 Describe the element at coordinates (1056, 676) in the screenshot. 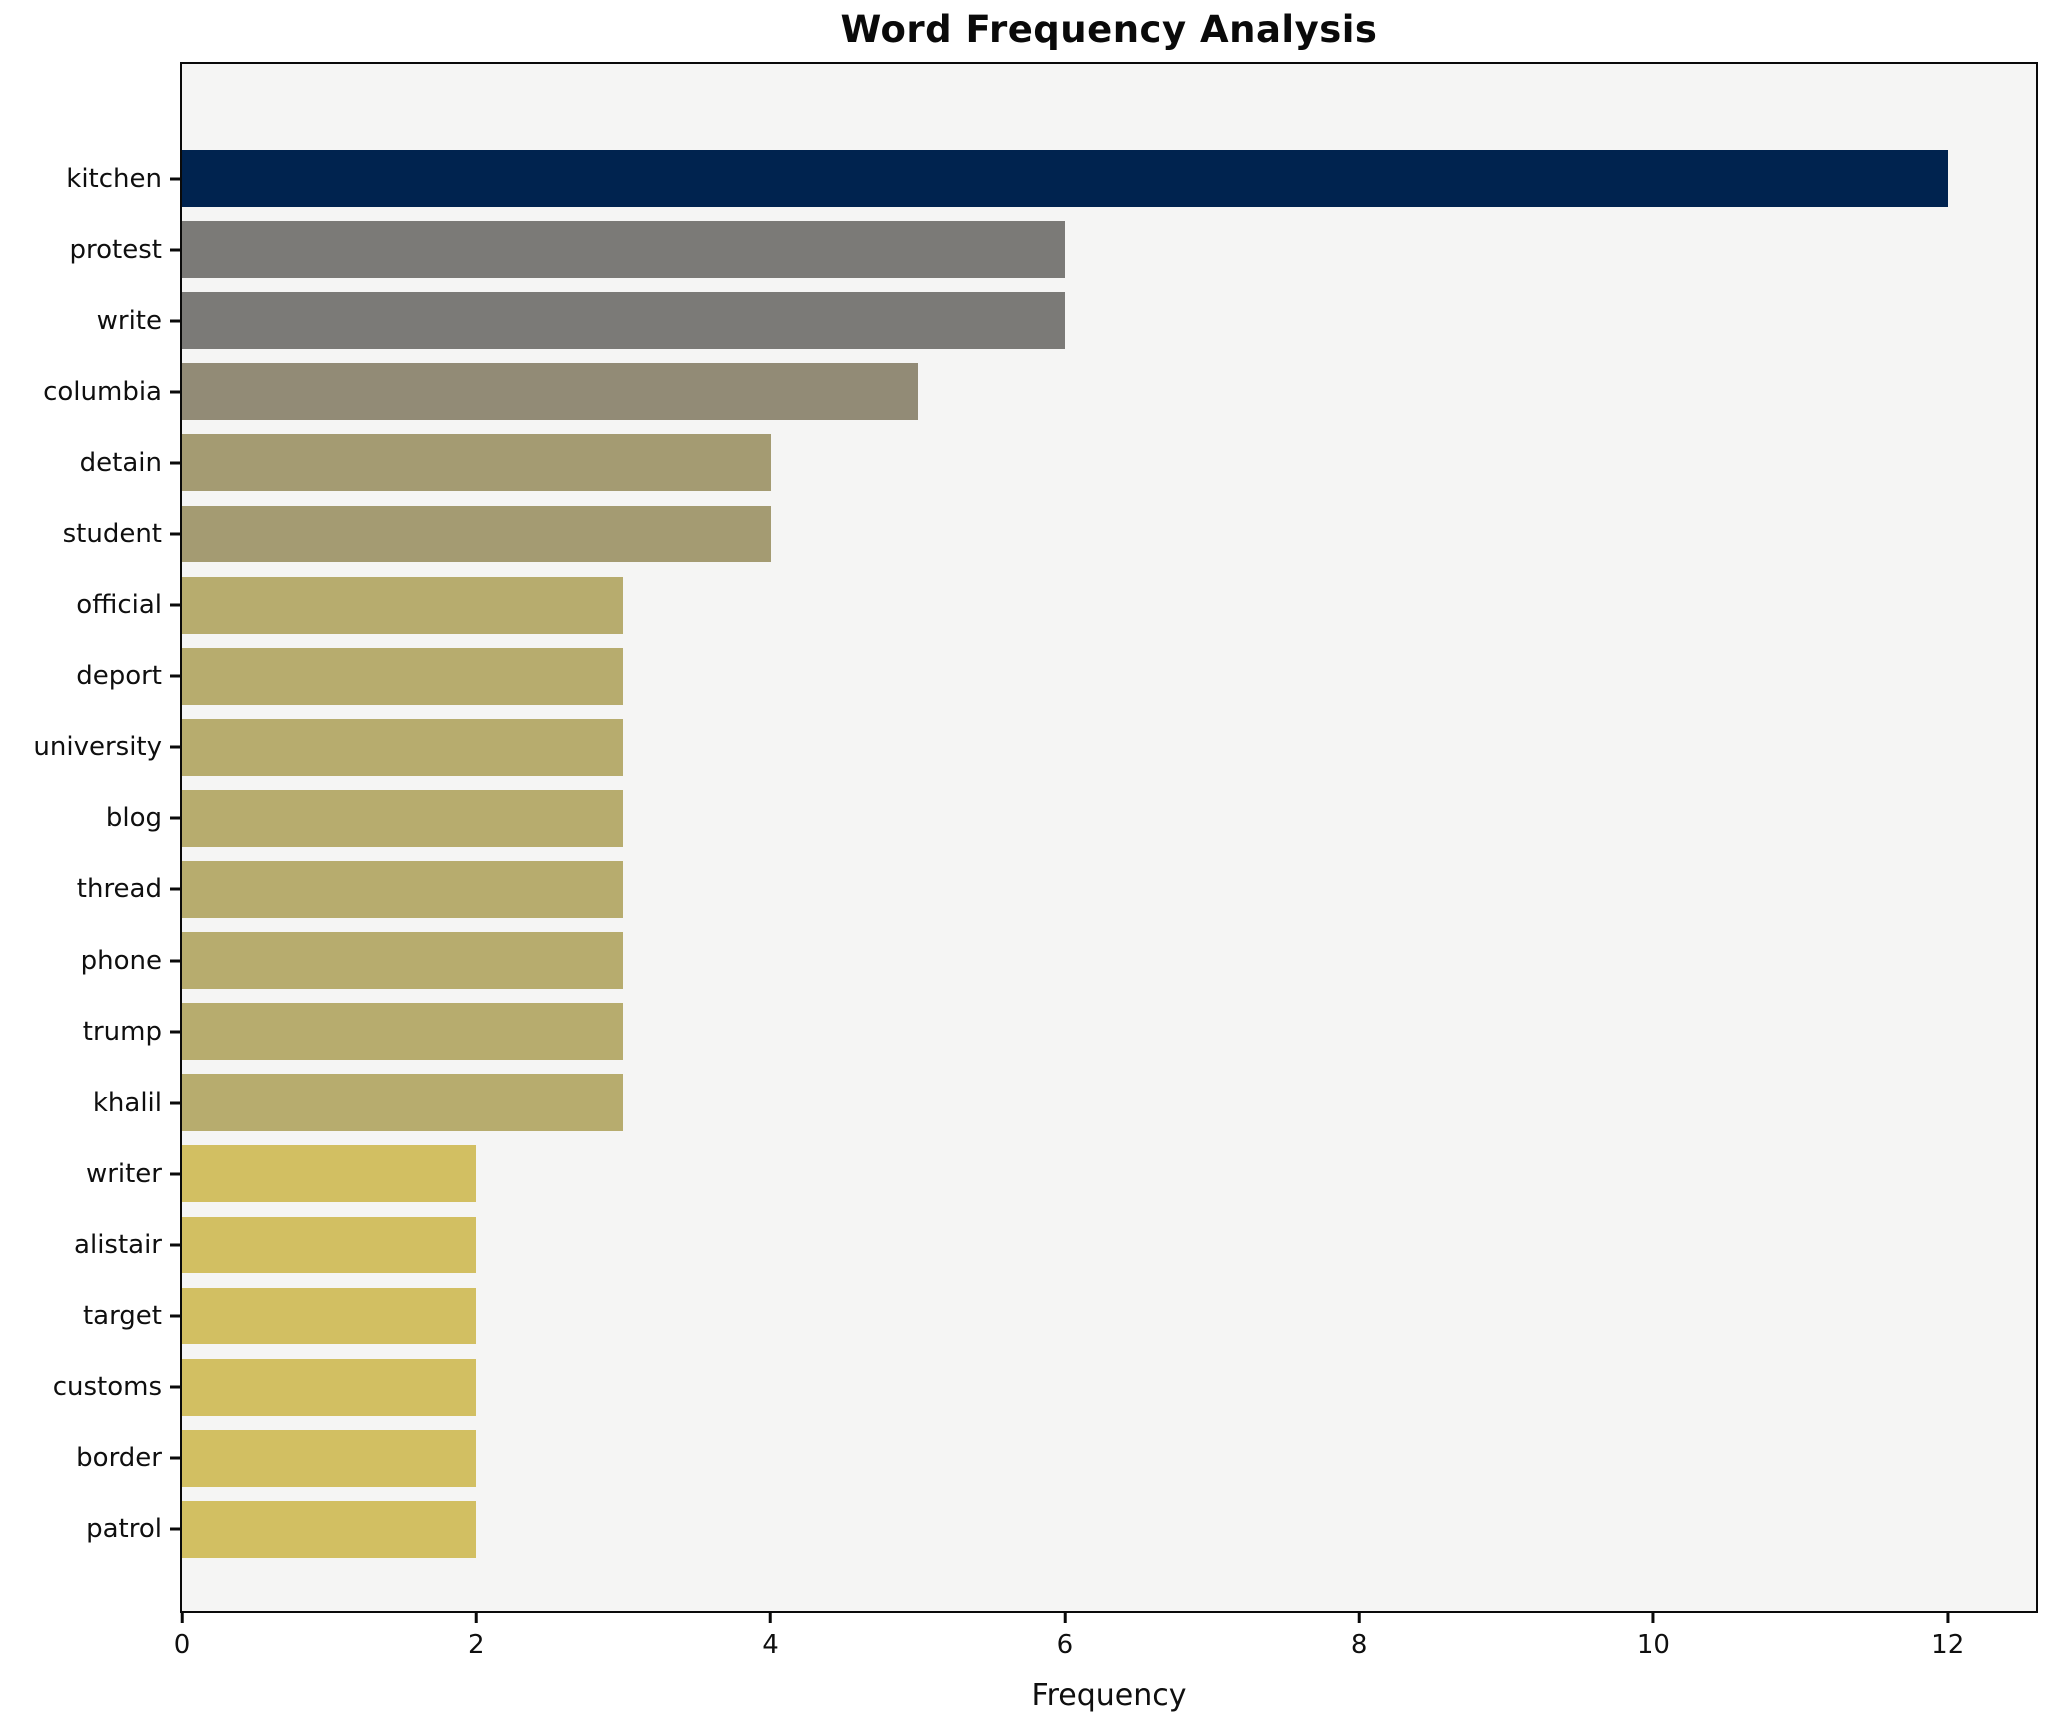

I see `bar-row: deport` at that location.